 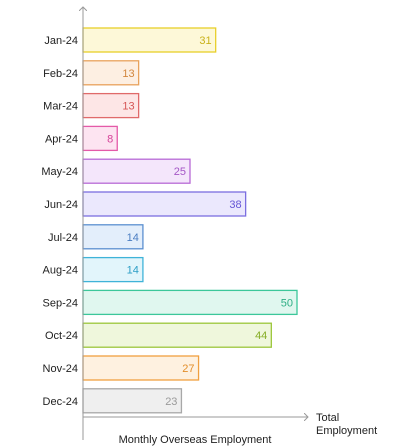 What do you see at coordinates (61, 205) in the screenshot?
I see `category-label-jun-24: Jun-24` at bounding box center [61, 205].